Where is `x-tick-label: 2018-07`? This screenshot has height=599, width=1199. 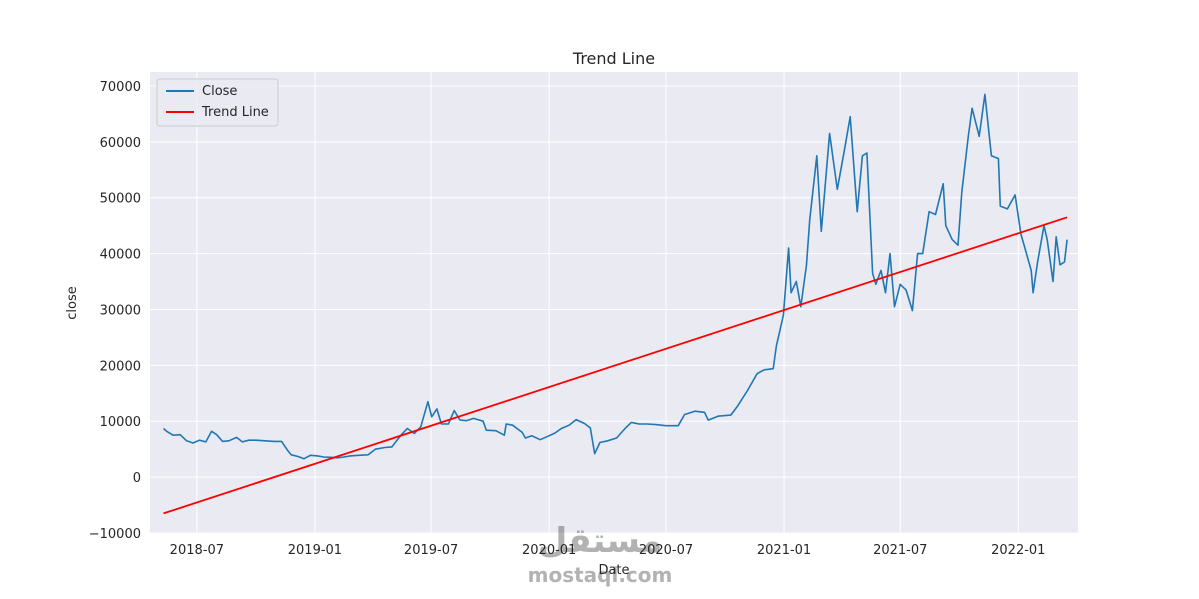
x-tick-label: 2018-07 is located at coordinates (197, 550).